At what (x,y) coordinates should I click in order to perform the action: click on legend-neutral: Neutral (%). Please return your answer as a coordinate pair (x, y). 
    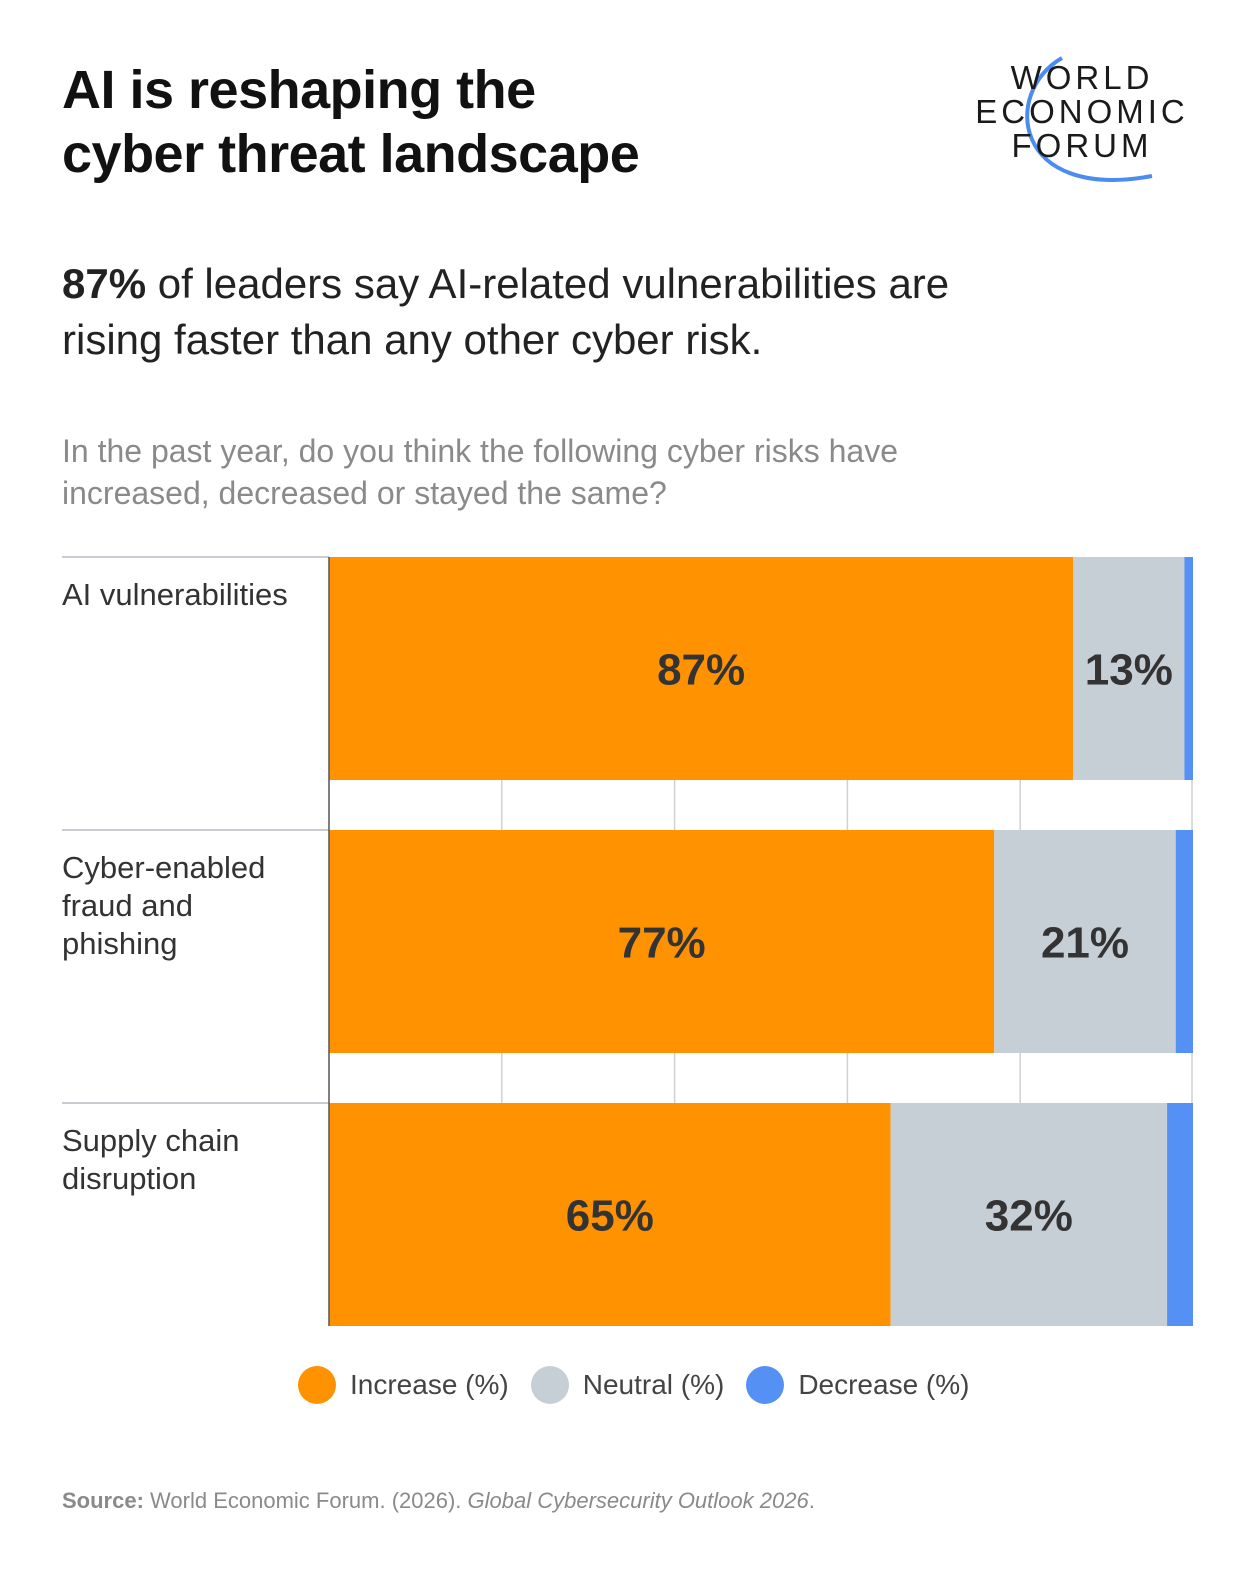
    Looking at the image, I should click on (627, 1385).